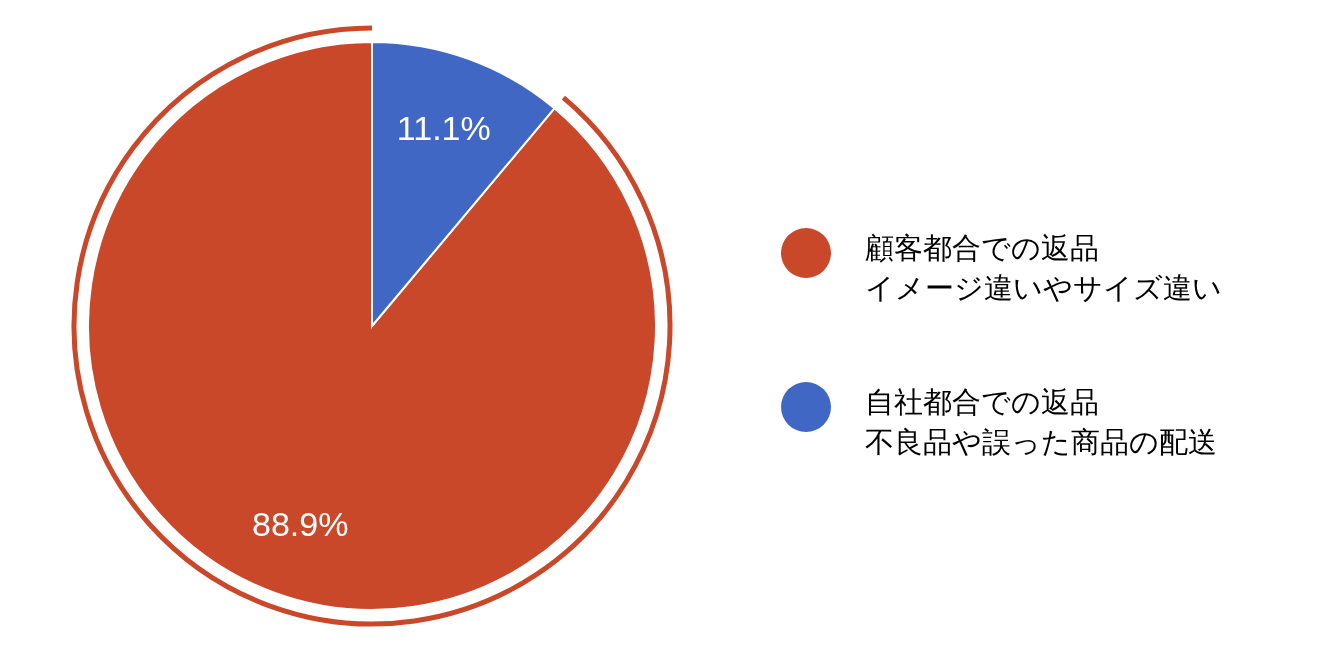  Describe the element at coordinates (1041, 422) in the screenshot. I see `legend-label: 自社都合での返品不良品や誤った商品の配送` at that location.